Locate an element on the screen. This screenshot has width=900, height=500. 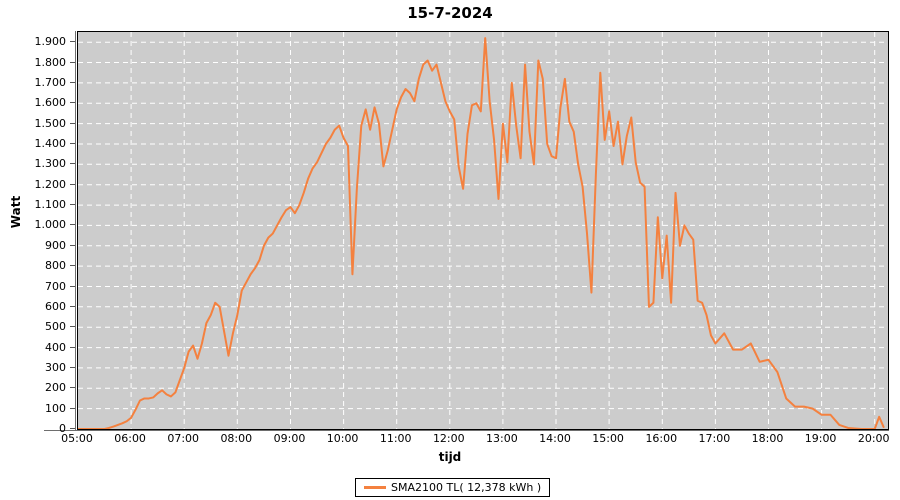
y-tick-label: 1.400 is located at coordinates (50, 143).